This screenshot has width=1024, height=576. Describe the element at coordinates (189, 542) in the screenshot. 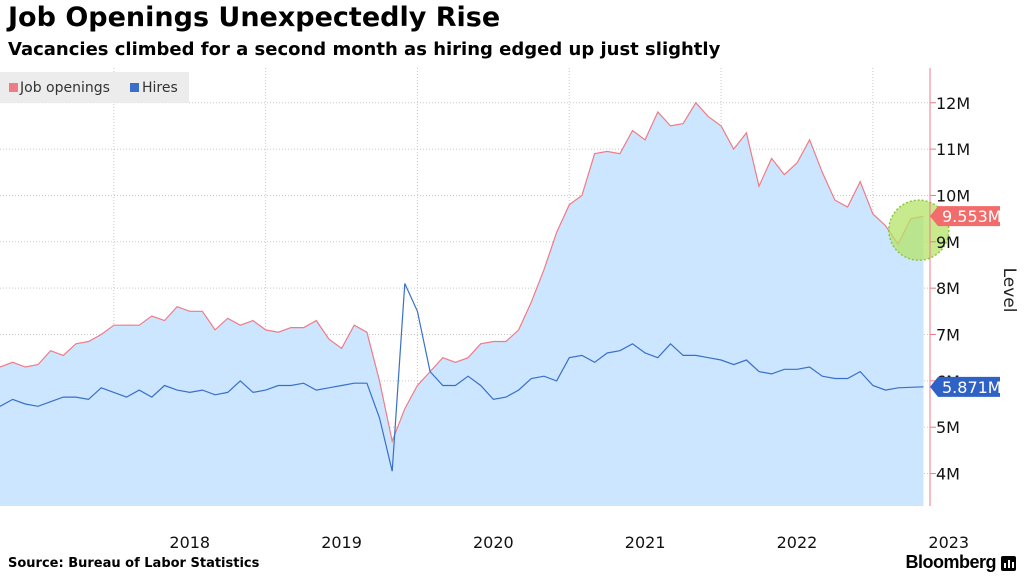

I see `x-tick-label: 2018` at that location.